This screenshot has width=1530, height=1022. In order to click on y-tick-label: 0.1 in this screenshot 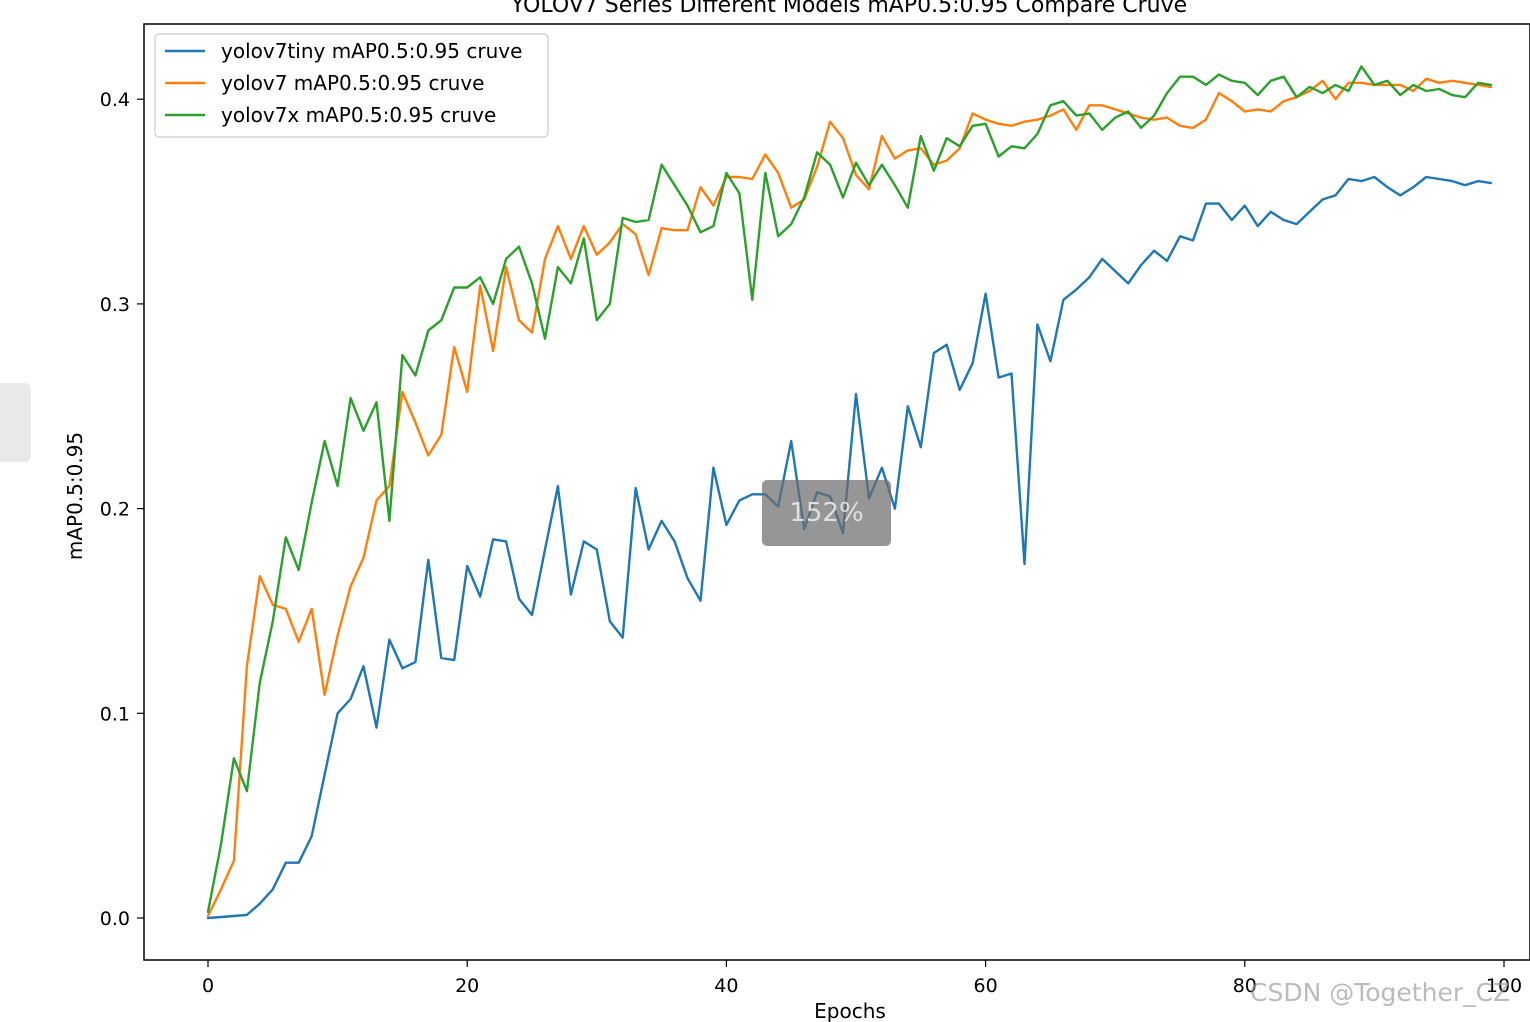, I will do `click(115, 714)`.